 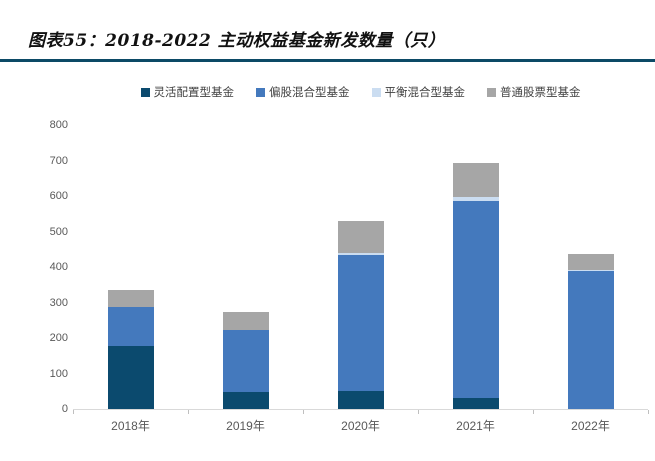 What do you see at coordinates (475, 426) in the screenshot?
I see `x-category-label: 2021年` at bounding box center [475, 426].